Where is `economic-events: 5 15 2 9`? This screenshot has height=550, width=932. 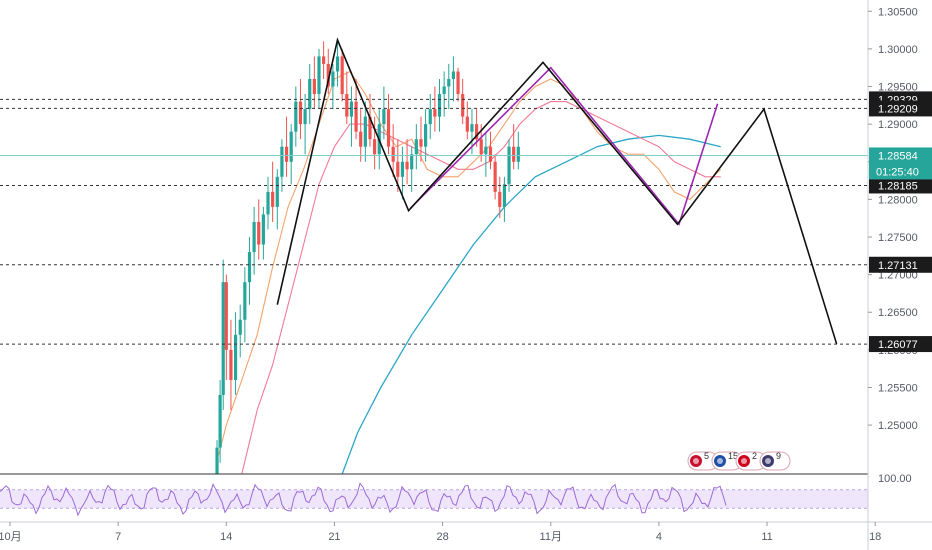
economic-events: 5 15 2 9 is located at coordinates (739, 461).